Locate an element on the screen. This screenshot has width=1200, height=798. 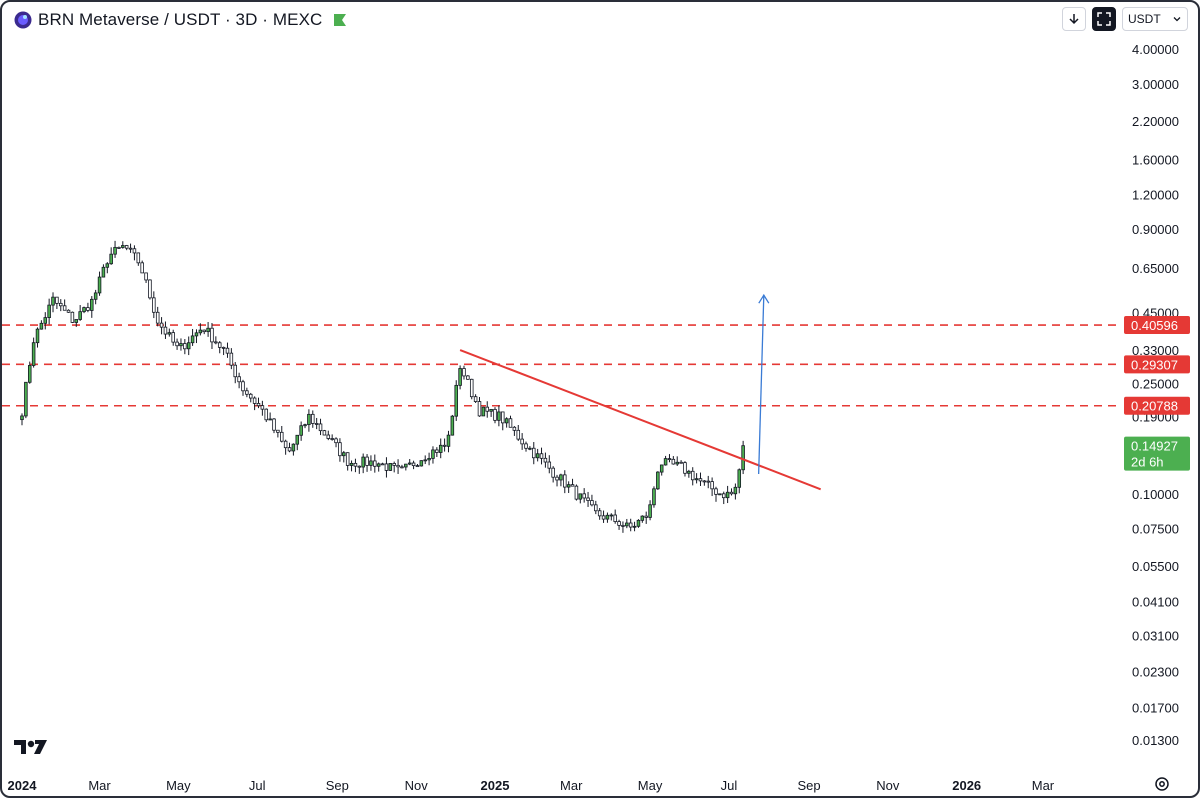
price-tick-label: 0.04100 is located at coordinates (1155, 602).